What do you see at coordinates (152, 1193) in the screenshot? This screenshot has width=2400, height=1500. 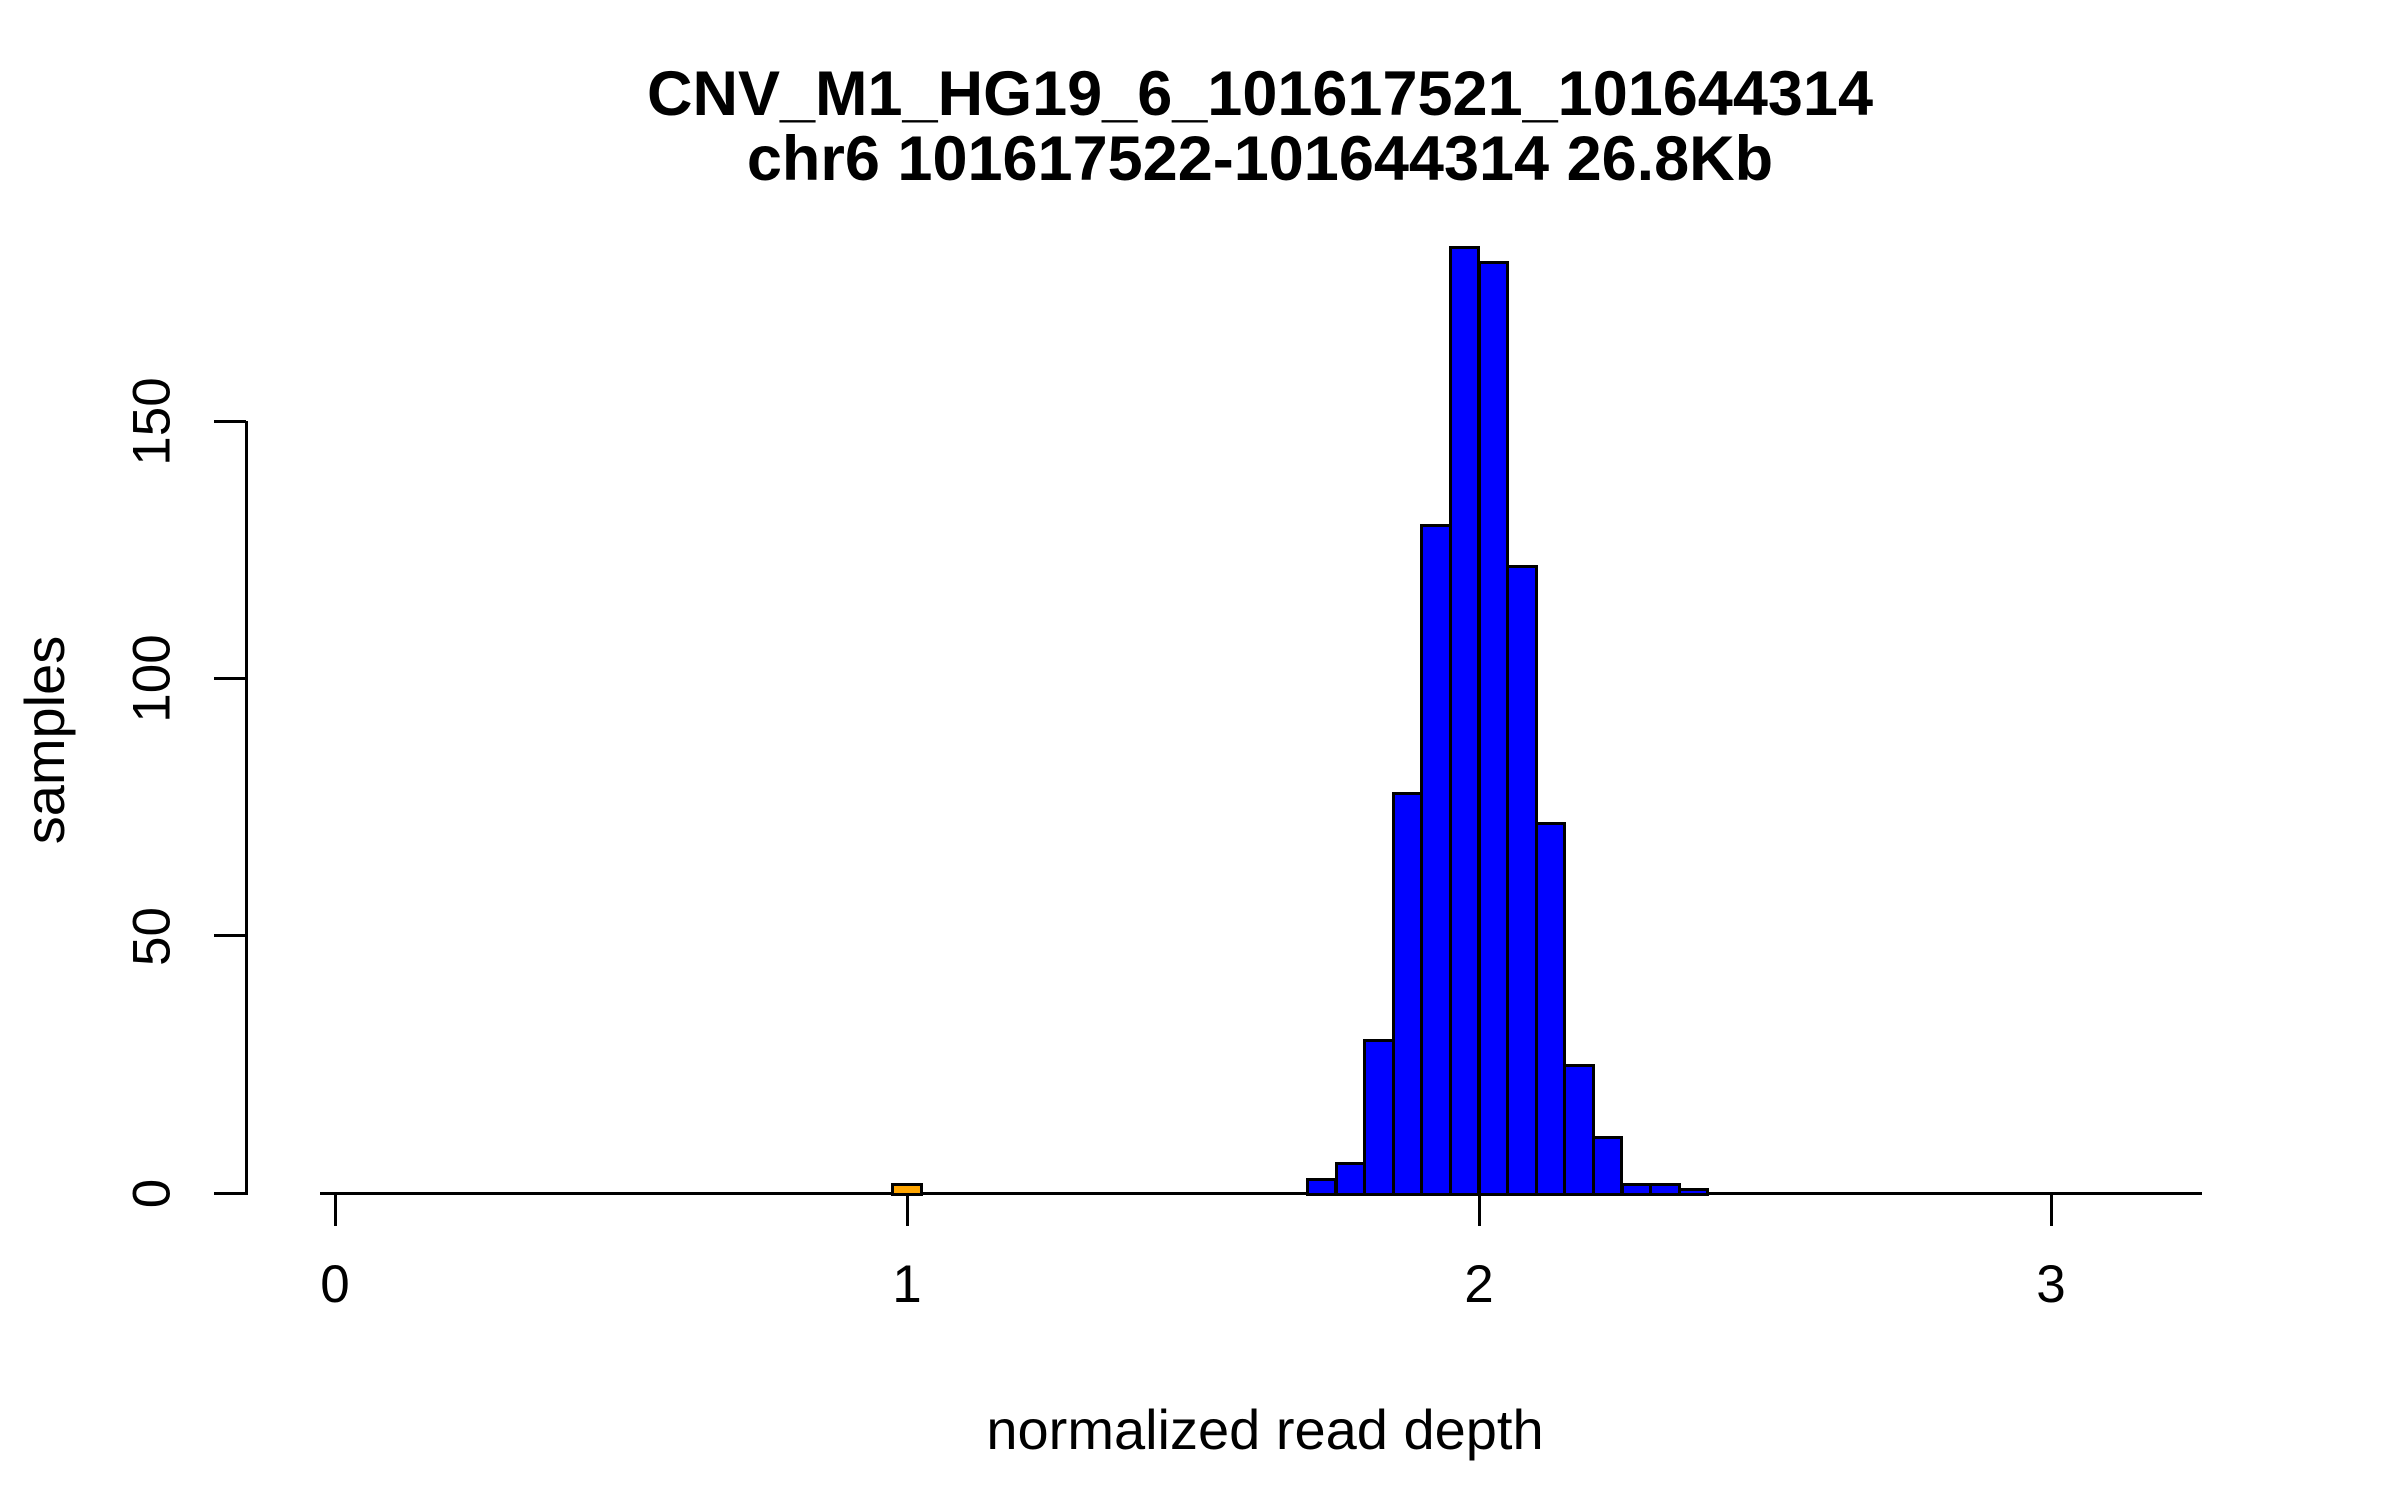 I see `y-tick-label: 0` at bounding box center [152, 1193].